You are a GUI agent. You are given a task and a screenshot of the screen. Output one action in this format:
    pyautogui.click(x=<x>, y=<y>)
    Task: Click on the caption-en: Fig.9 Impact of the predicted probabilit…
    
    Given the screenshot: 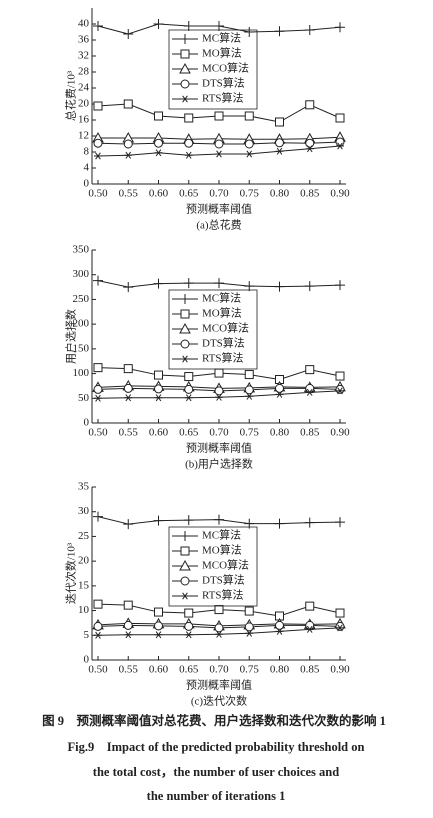 What is the action you would take?
    pyautogui.click(x=216, y=747)
    